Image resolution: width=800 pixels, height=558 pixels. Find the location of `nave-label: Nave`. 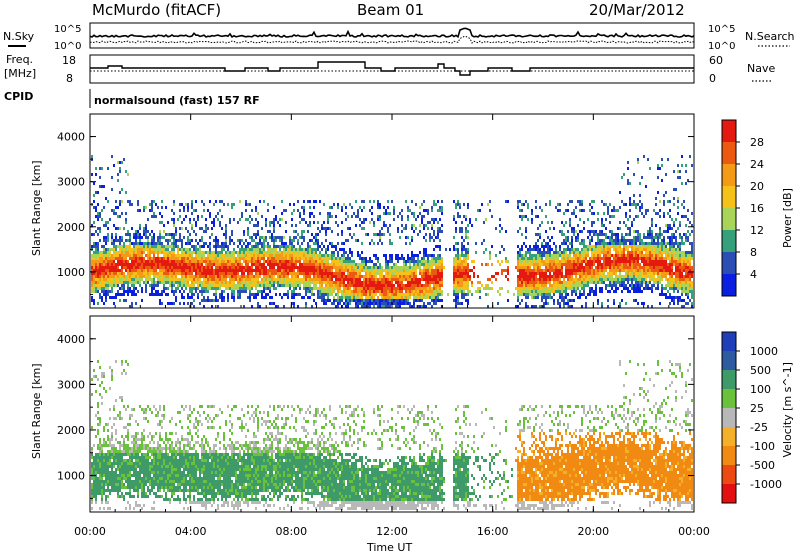

nave-label: Nave is located at coordinates (761, 68).